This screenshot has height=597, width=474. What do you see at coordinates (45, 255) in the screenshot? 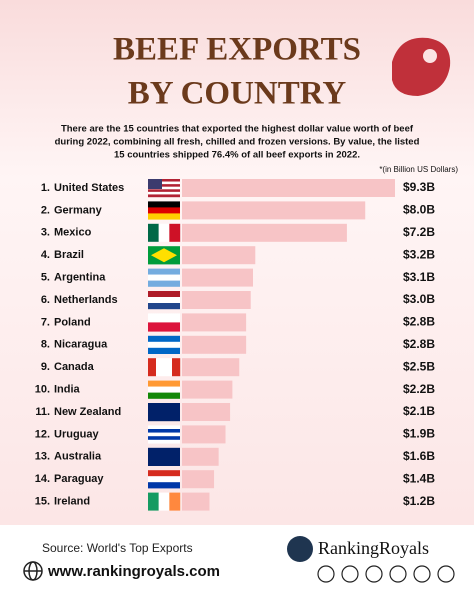
I see `rank: 4.` at bounding box center [45, 255].